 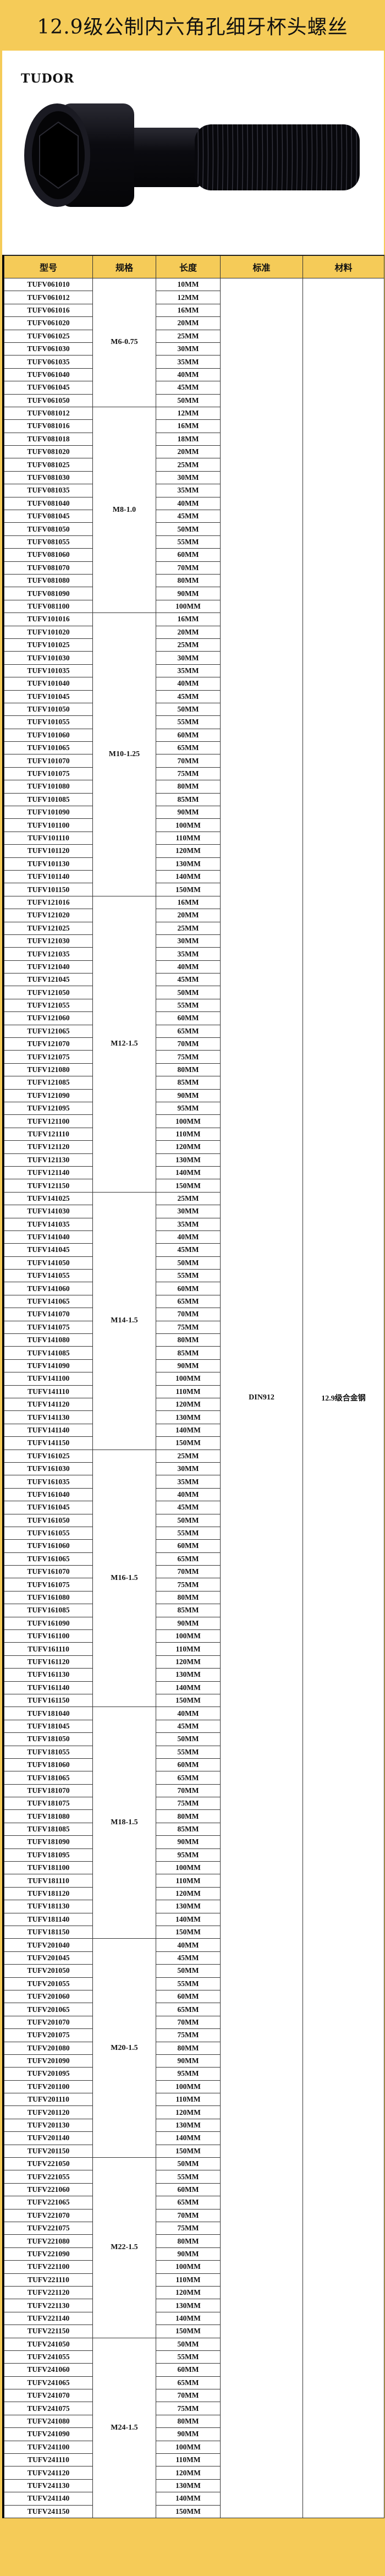 I want to click on model-cell: TUFV181080, so click(x=48, y=1816).